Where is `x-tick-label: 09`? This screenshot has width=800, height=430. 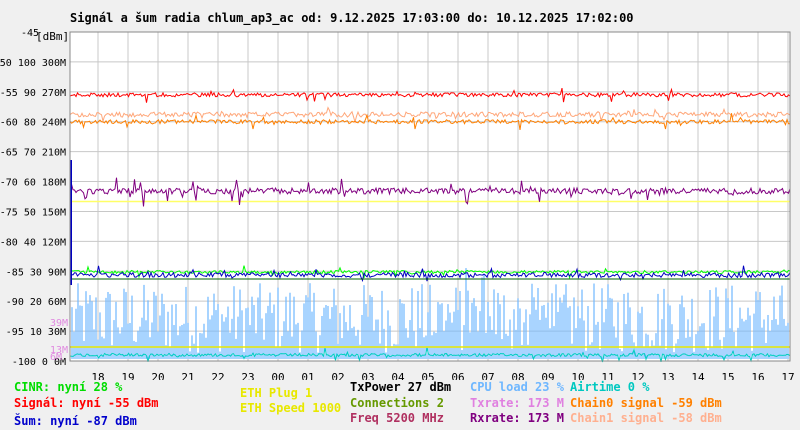 x-tick-label: 09 is located at coordinates (547, 375).